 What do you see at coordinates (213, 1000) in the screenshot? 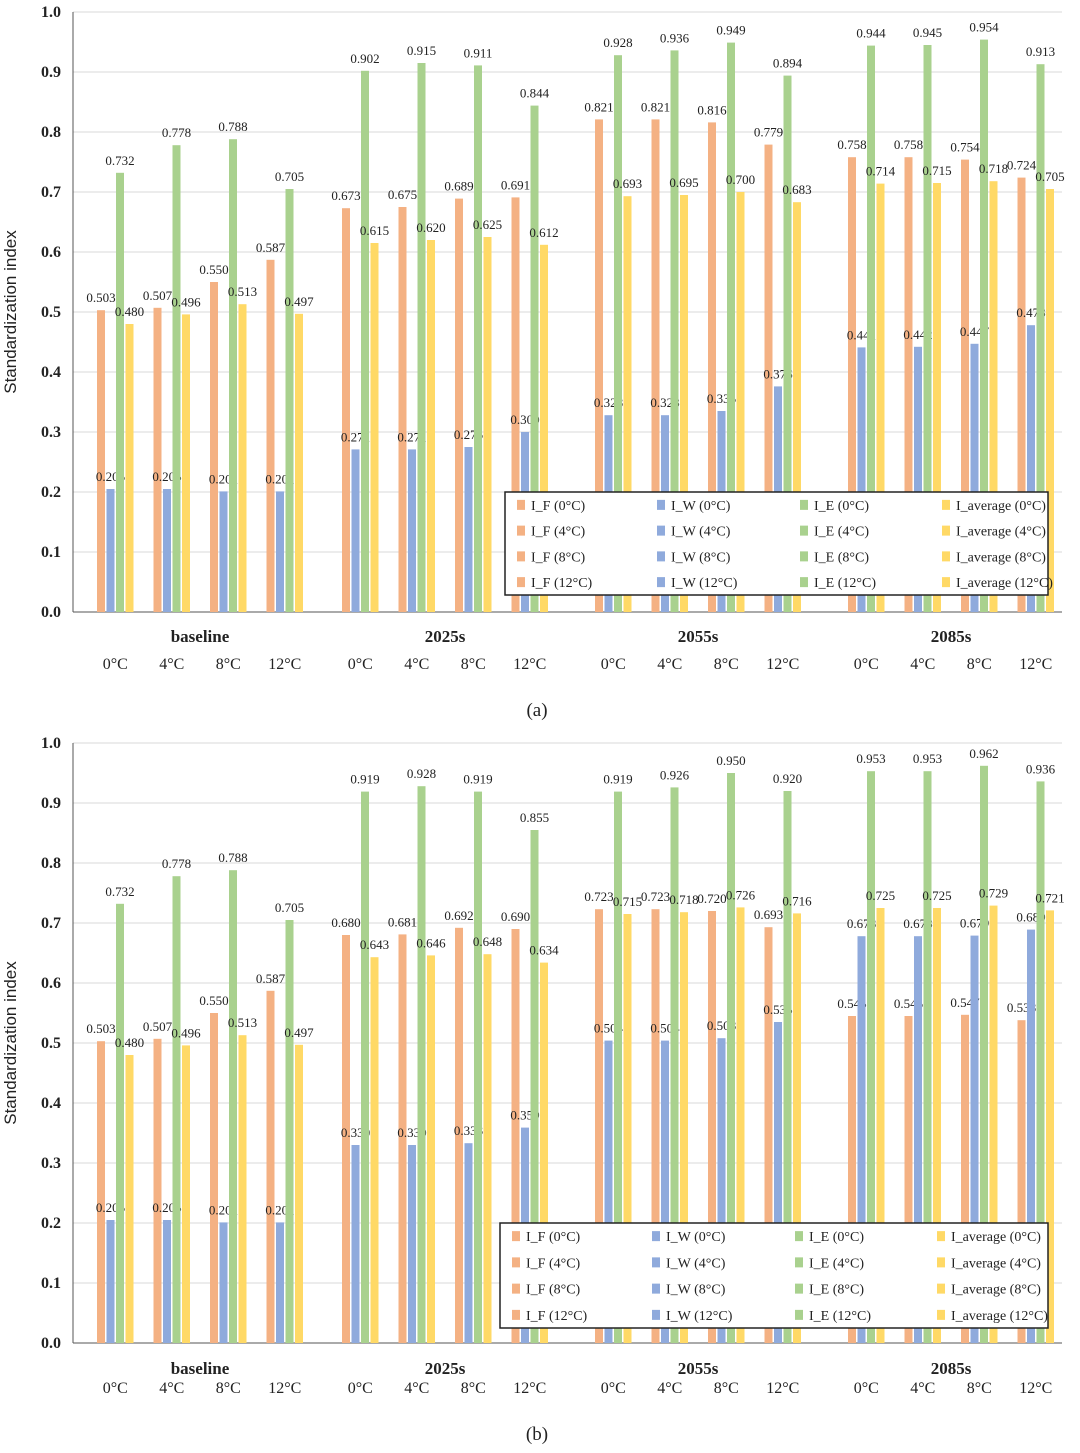
I see `data-label: 0.550` at bounding box center [213, 1000].